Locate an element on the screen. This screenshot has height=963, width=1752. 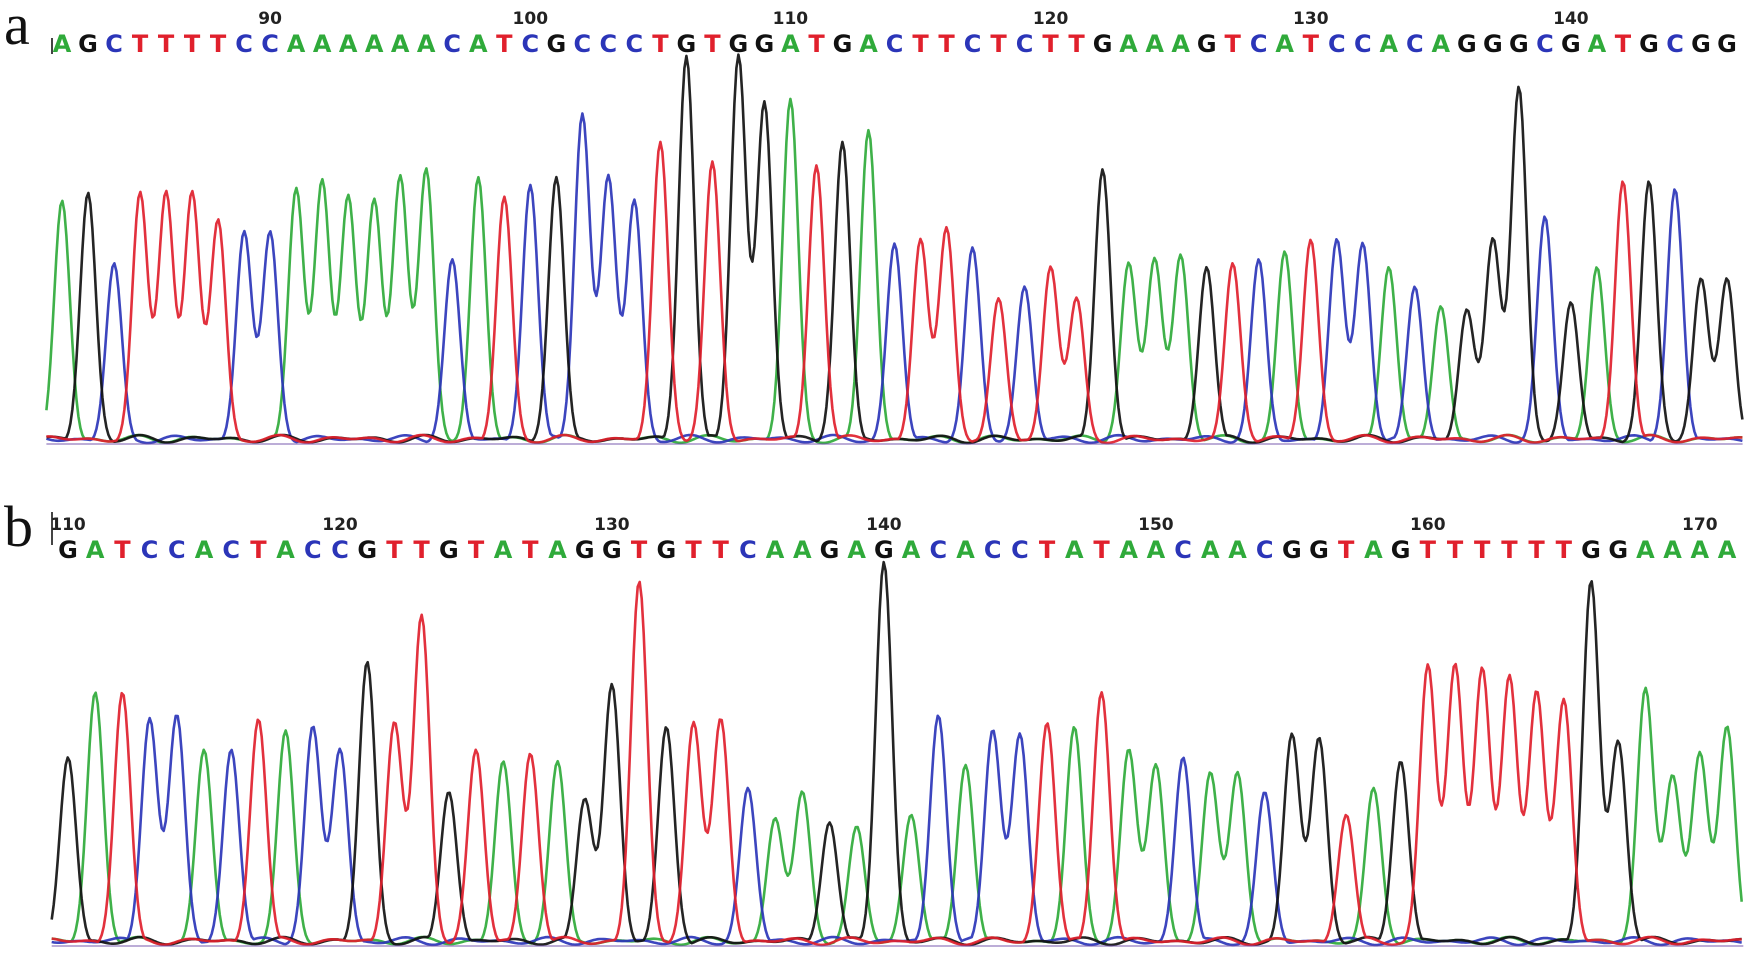
position-label: 130 is located at coordinates (612, 525).